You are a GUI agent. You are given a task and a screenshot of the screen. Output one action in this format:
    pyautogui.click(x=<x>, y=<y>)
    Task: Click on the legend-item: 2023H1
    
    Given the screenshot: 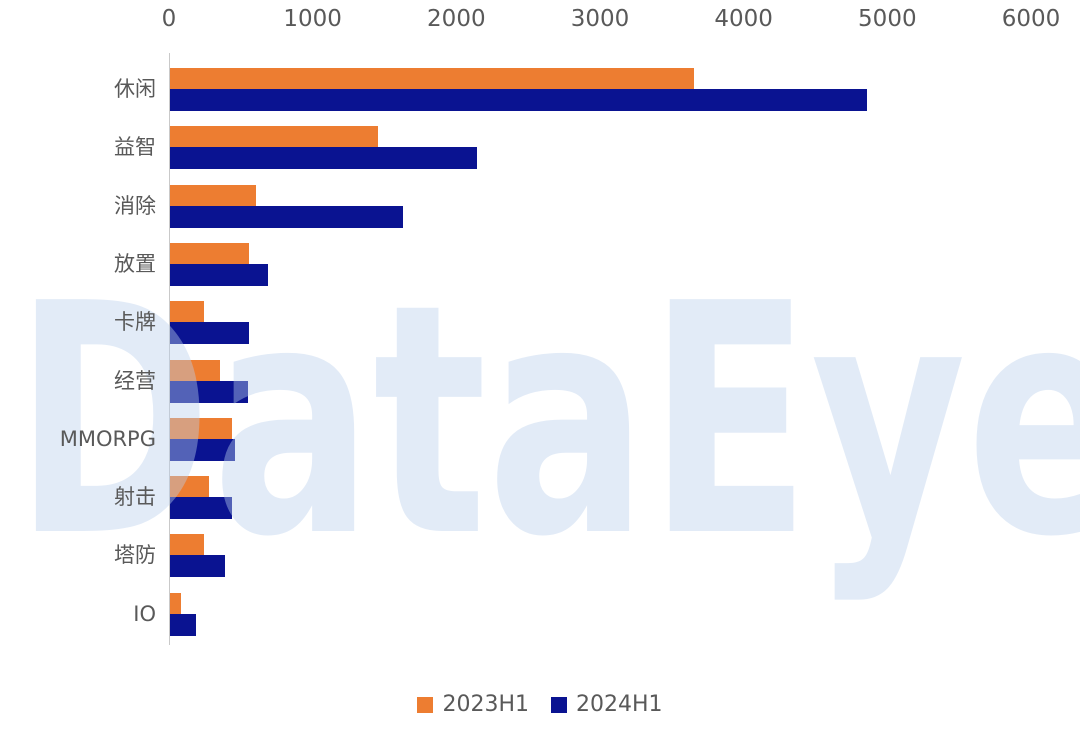 What is the action you would take?
    pyautogui.click(x=473, y=704)
    